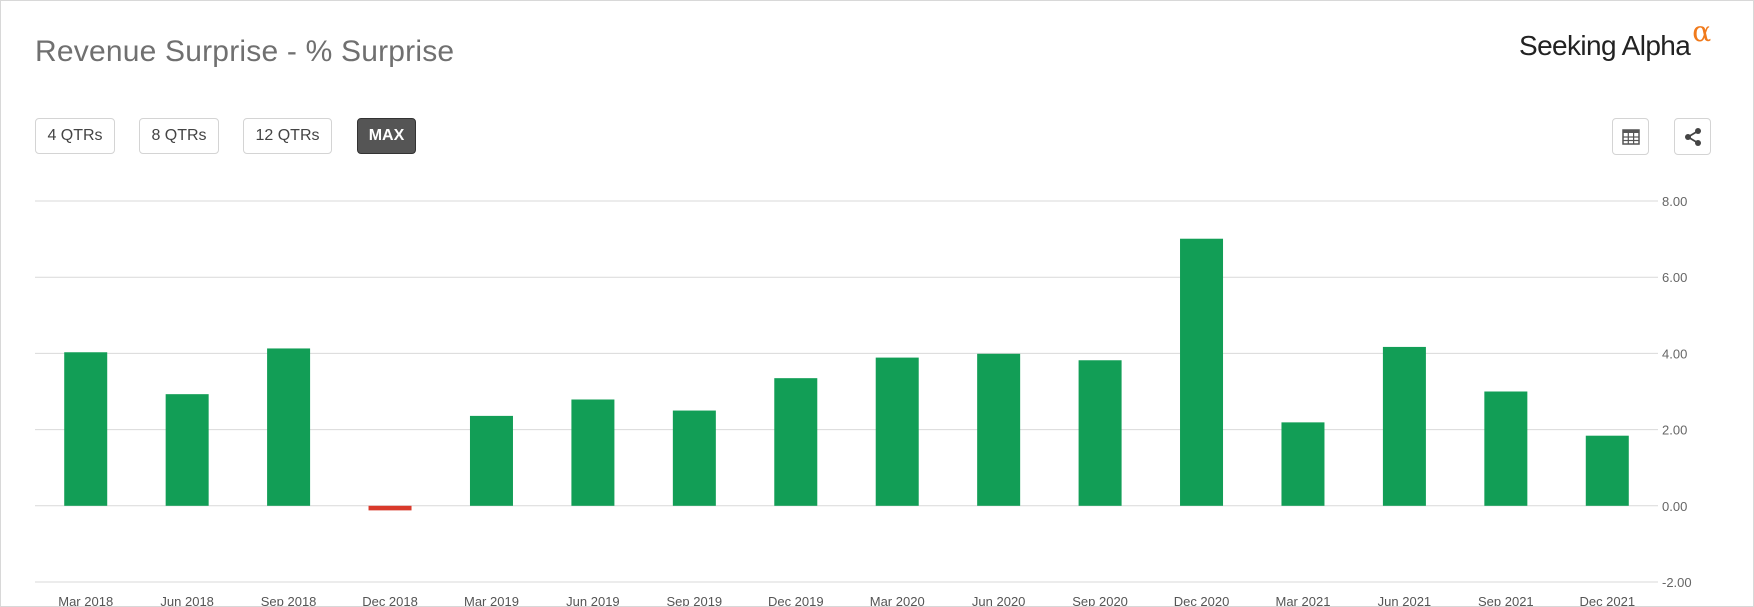 This screenshot has width=1754, height=607. Describe the element at coordinates (1607, 600) in the screenshot. I see `x-tick-label: Dec 2021` at that location.